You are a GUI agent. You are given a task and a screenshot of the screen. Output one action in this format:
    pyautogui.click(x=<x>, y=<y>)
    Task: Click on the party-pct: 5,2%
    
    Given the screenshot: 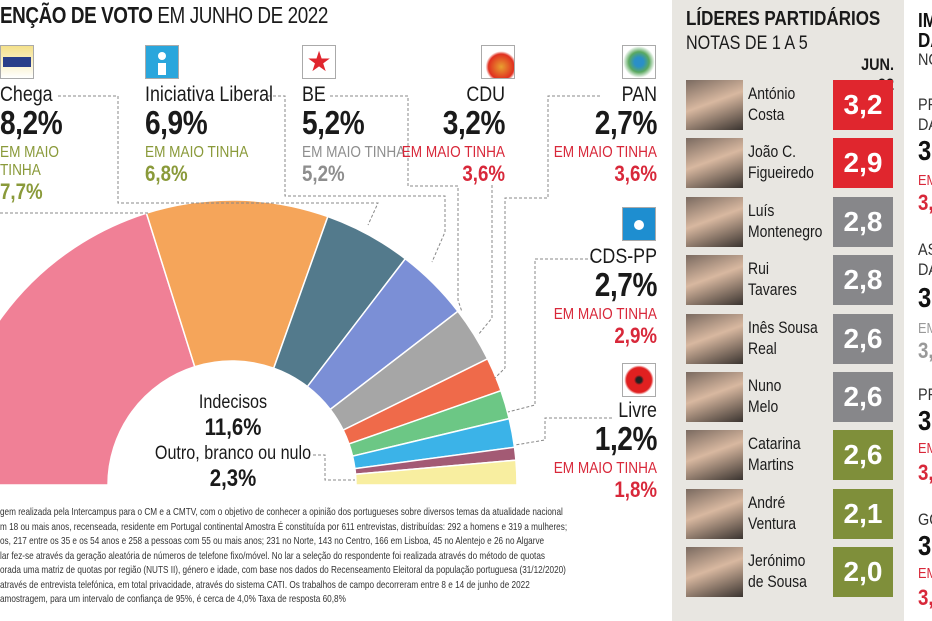 What is the action you would take?
    pyautogui.click(x=333, y=122)
    